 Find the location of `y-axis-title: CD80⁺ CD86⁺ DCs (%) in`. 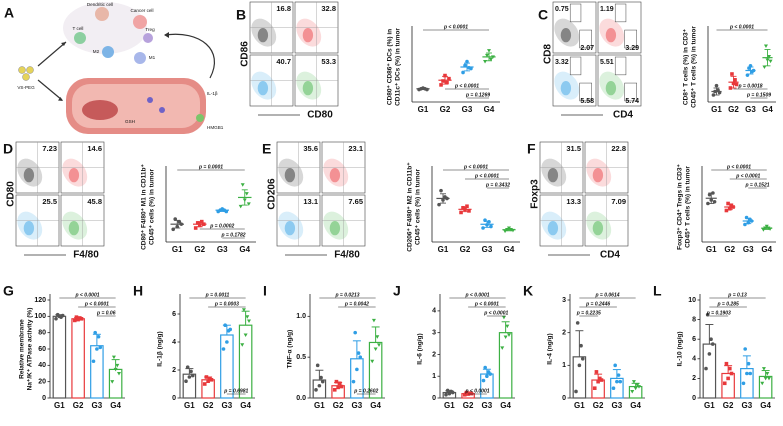

y-axis-title: CD80⁺ CD86⁺ DCs (%) in is located at coordinates (390, 67).